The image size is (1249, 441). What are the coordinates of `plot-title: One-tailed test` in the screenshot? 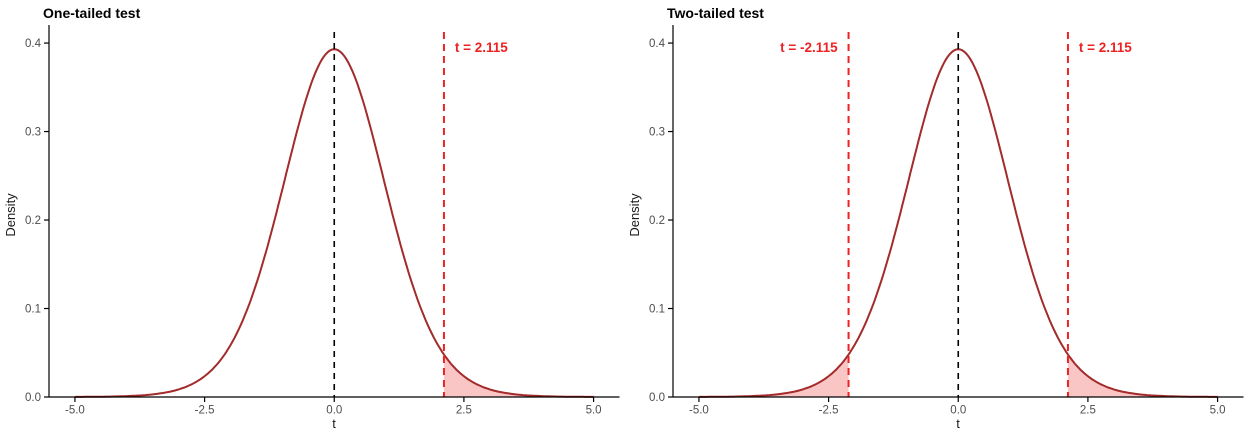 It's located at (92, 13).